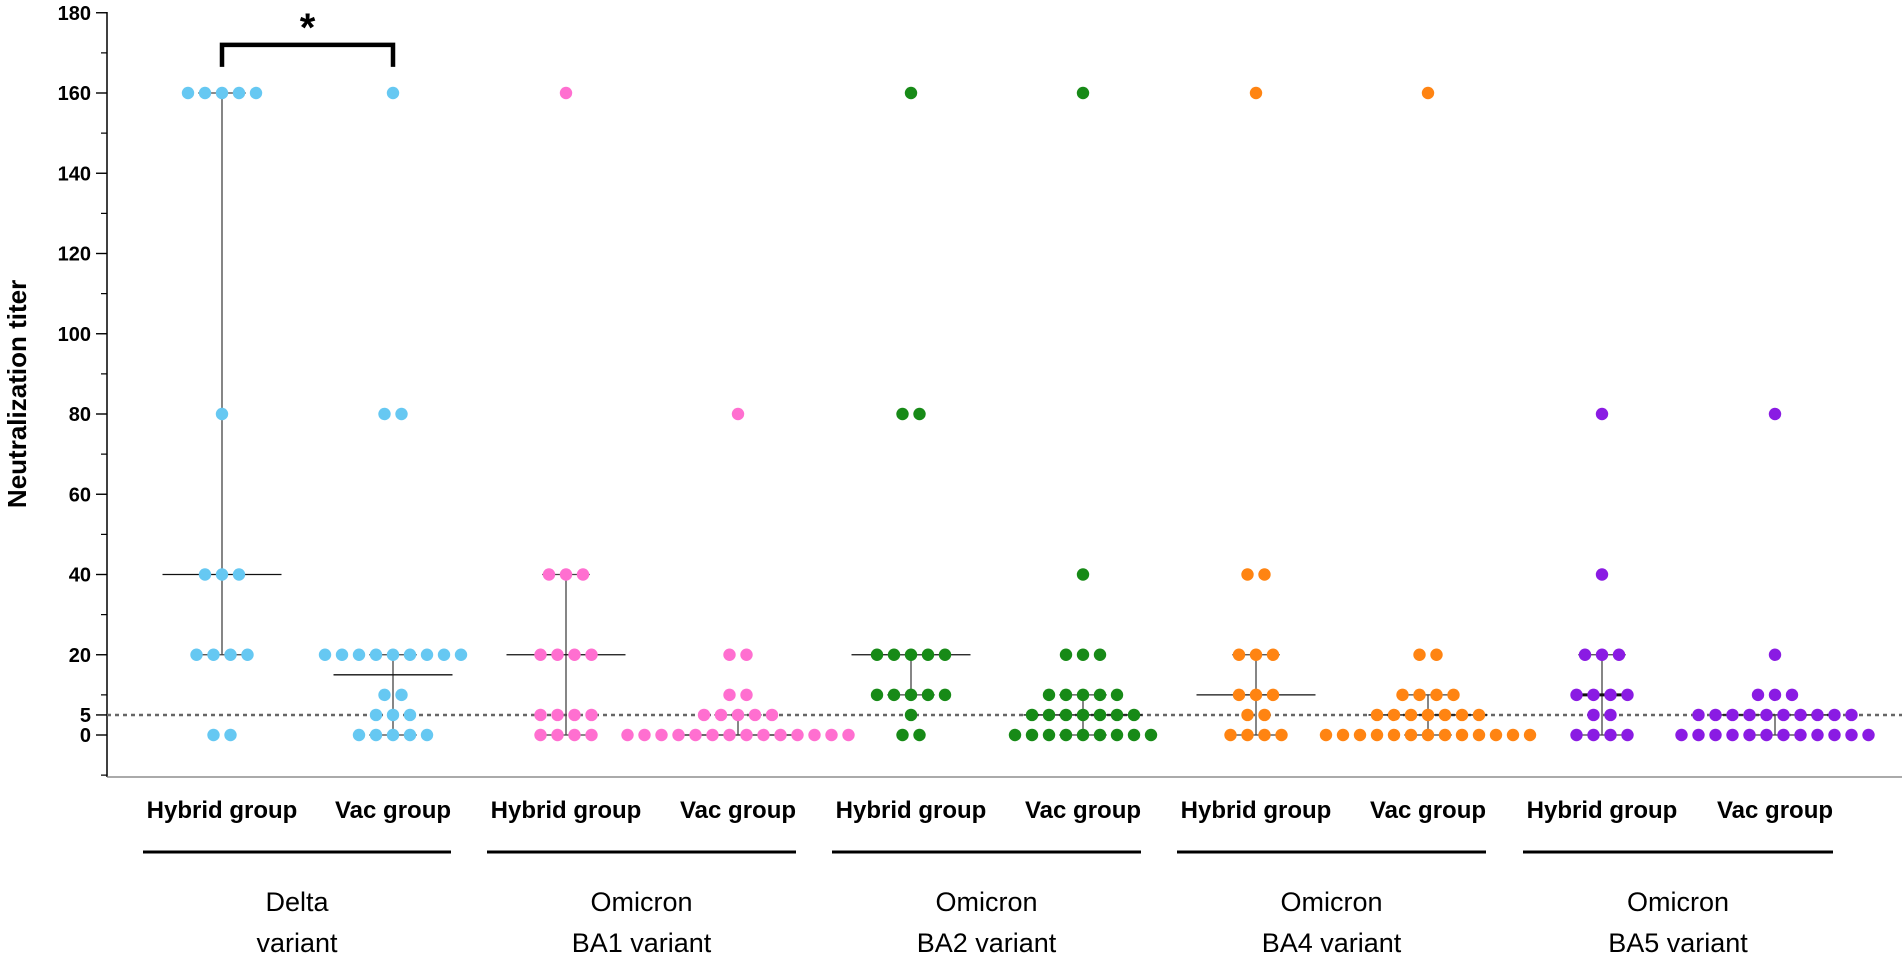 The height and width of the screenshot is (961, 1902). I want to click on y-tick-label: 0, so click(85, 736).